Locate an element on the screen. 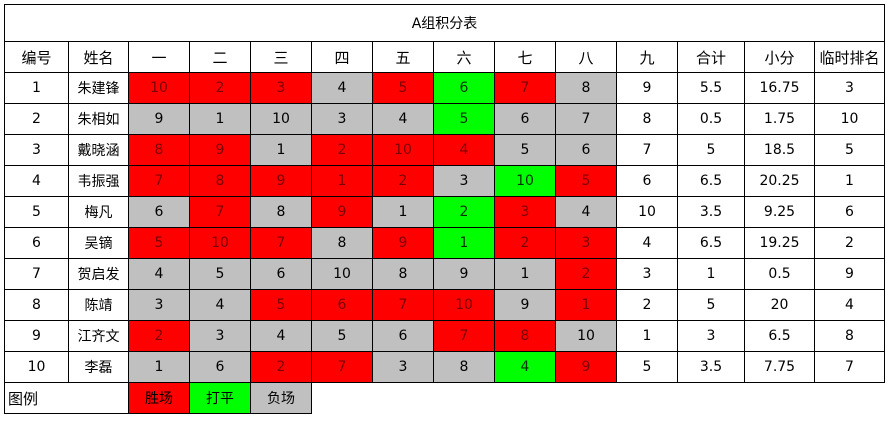  table-row: 2 朱相如 9 1 10 3 4 5 6 7 8 0.5 1.75 10 is located at coordinates (444, 119).